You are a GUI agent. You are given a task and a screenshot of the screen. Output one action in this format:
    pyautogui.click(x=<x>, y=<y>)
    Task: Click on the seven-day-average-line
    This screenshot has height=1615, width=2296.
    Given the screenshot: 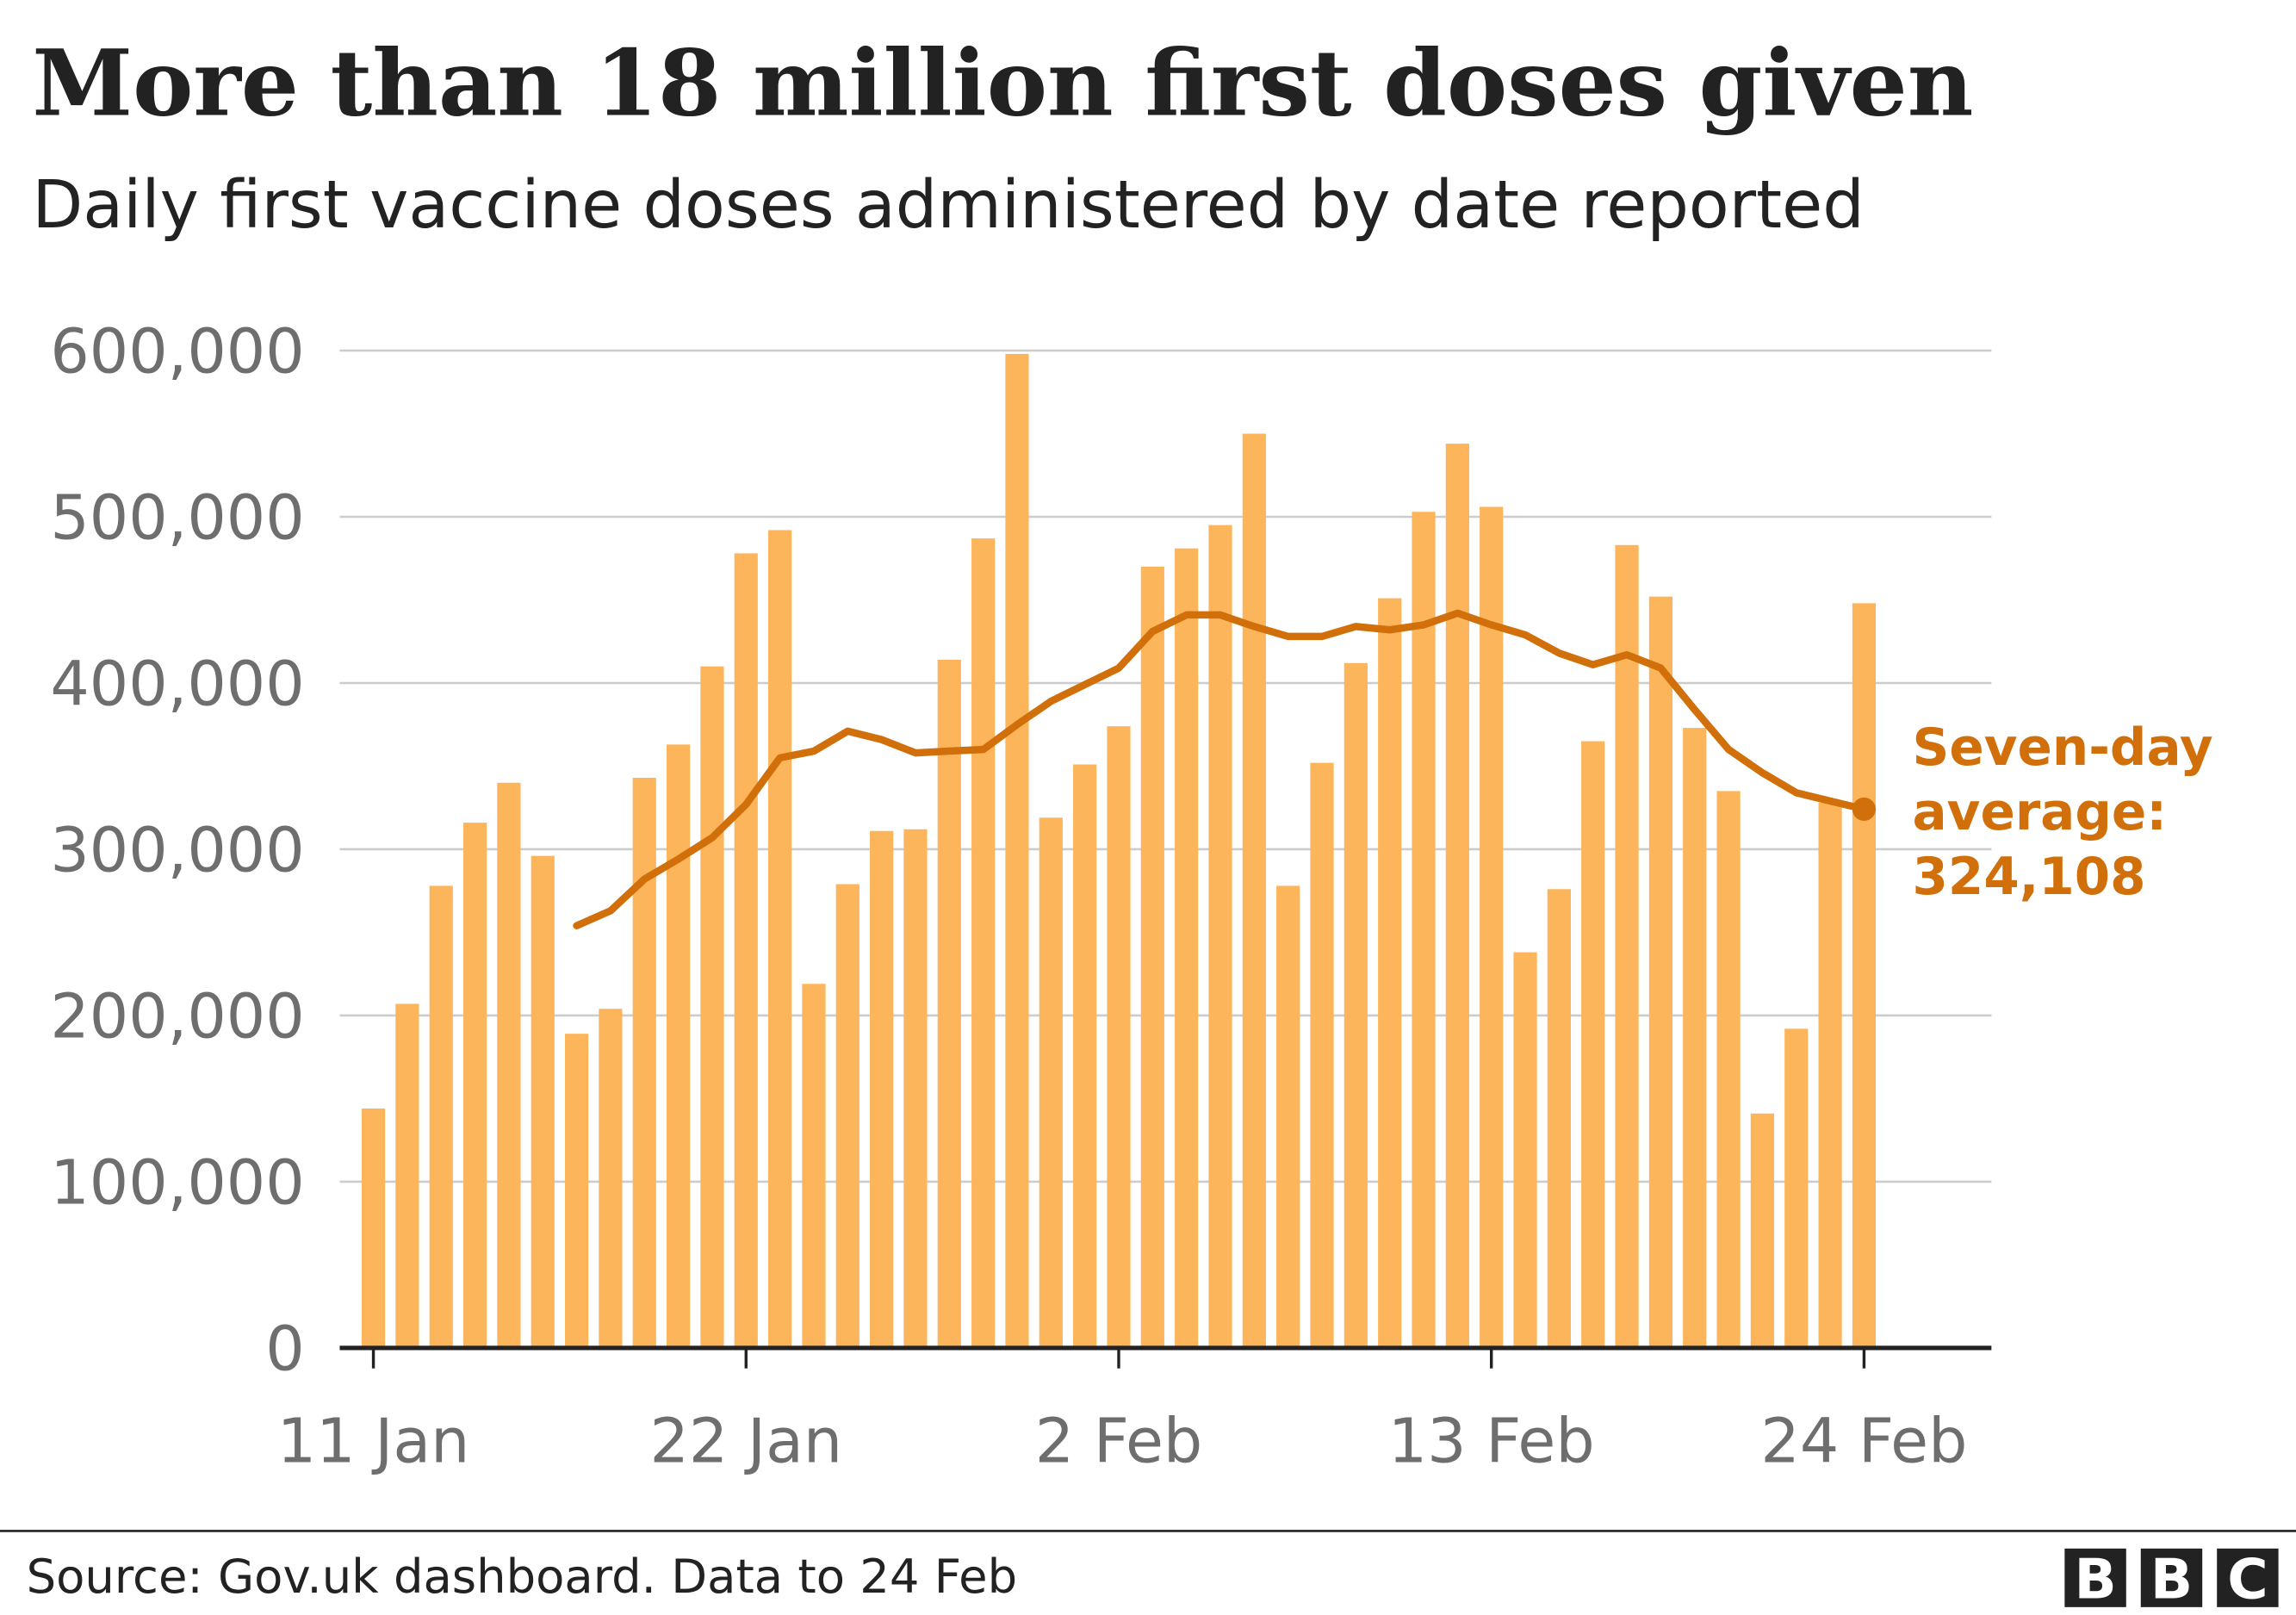 What is the action you would take?
    pyautogui.click(x=1220, y=769)
    